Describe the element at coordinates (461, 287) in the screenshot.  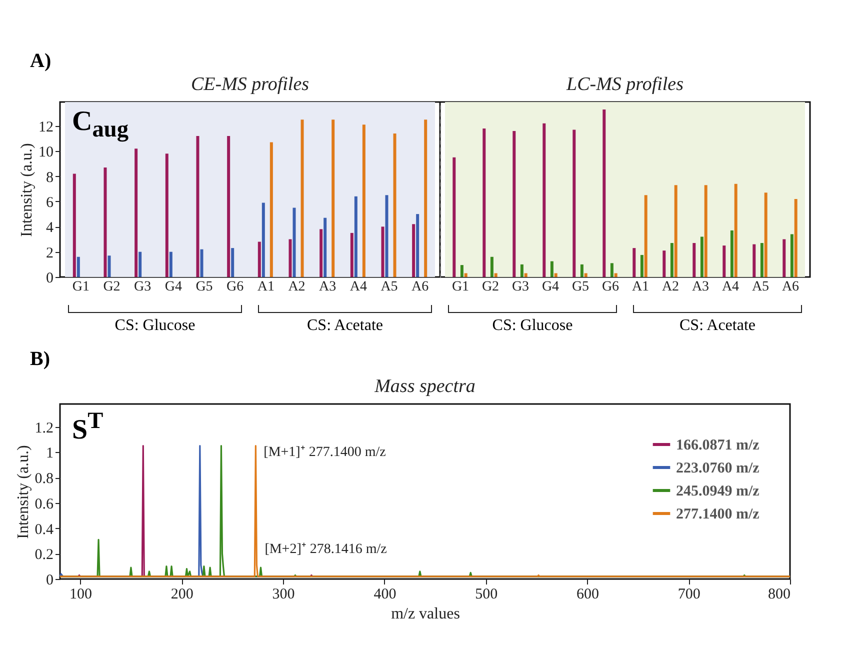
I see `x-tick-label: G1` at that location.